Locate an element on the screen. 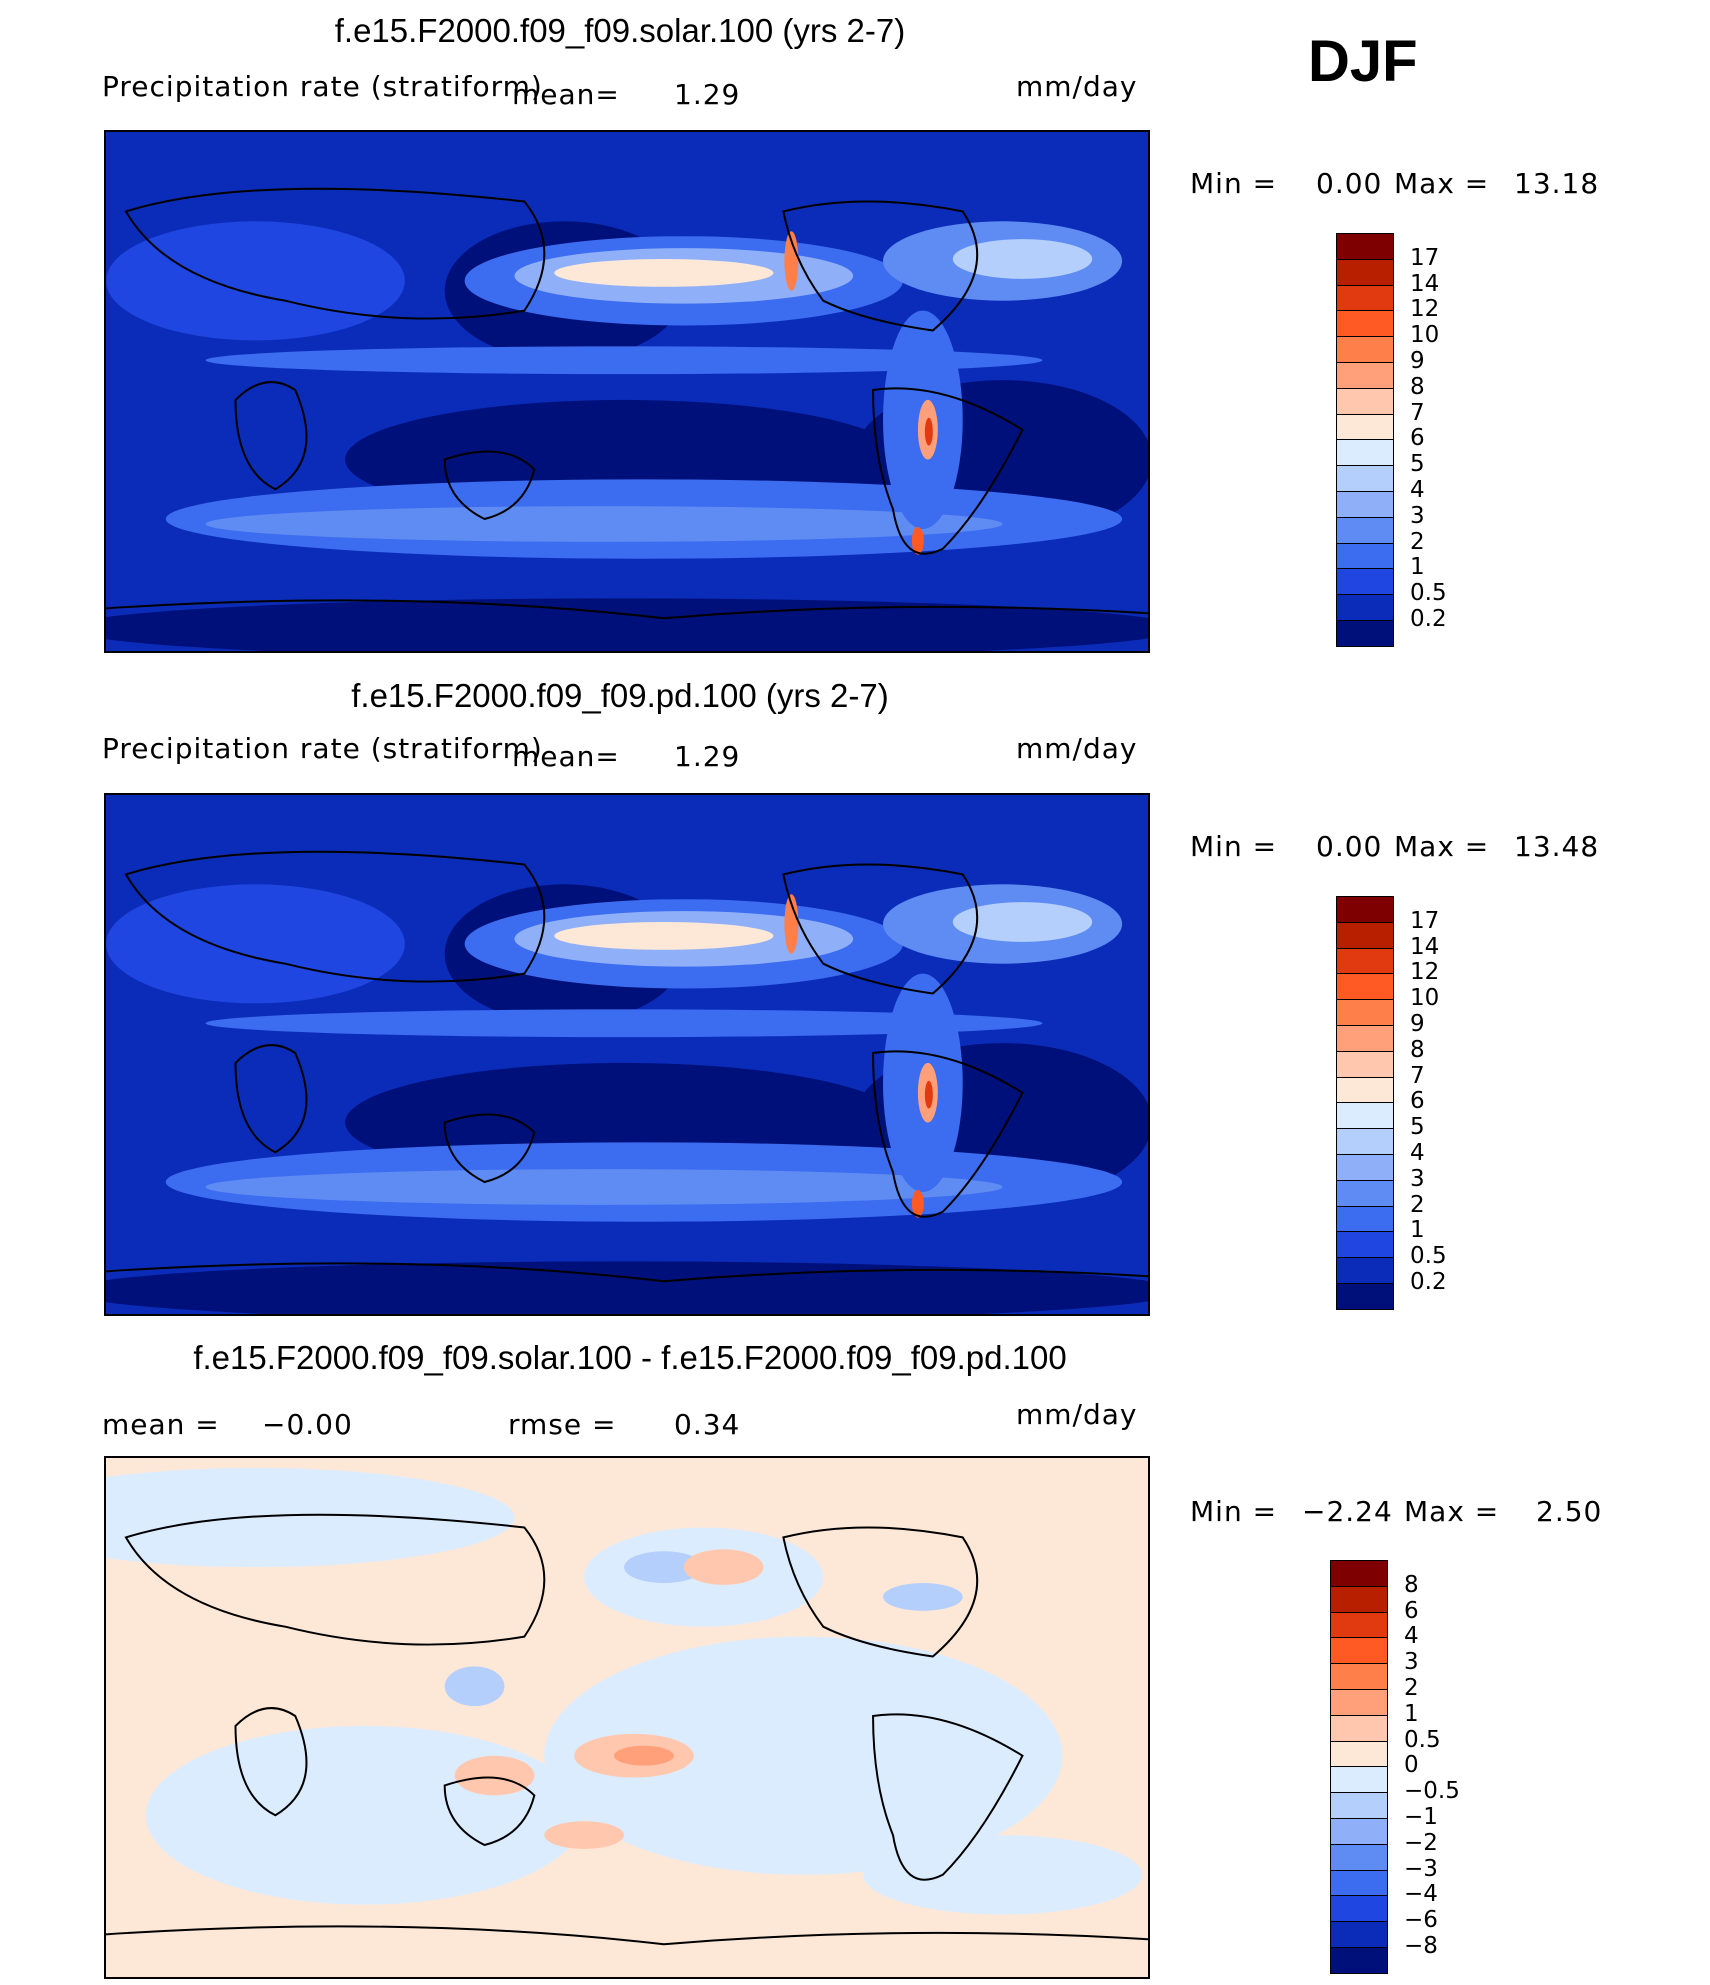 The width and height of the screenshot is (1710, 1985). season-label: DJF is located at coordinates (1363, 61).